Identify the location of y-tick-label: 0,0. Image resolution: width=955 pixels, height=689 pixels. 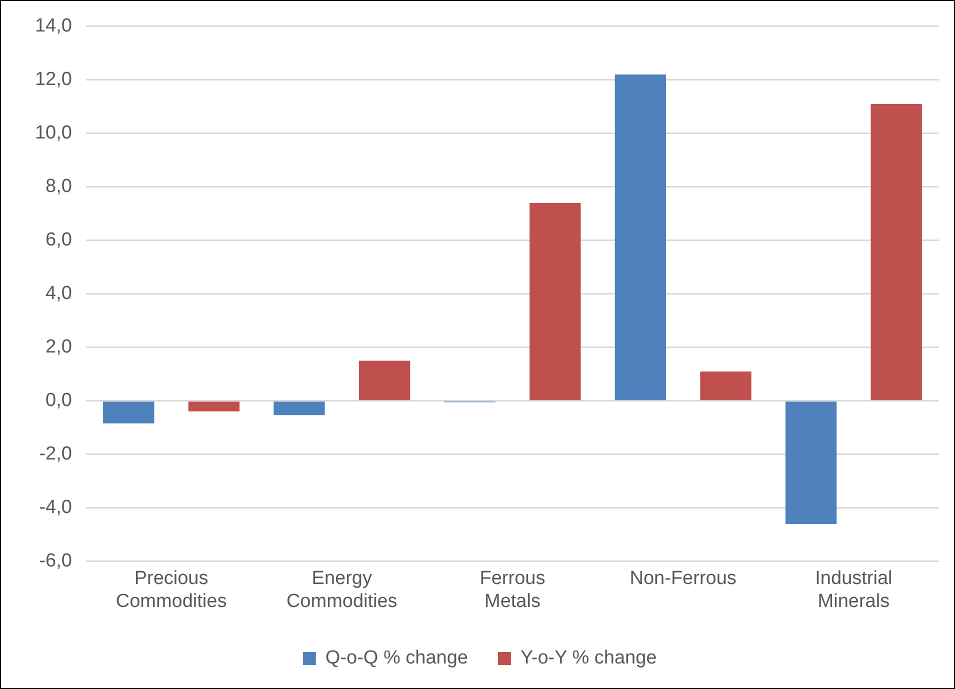
(59, 401).